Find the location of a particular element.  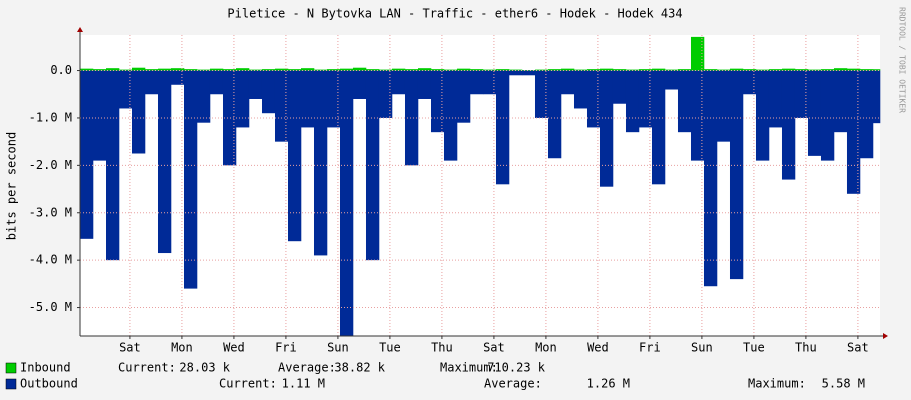

legend-stat-label: Average: is located at coordinates (513, 384).